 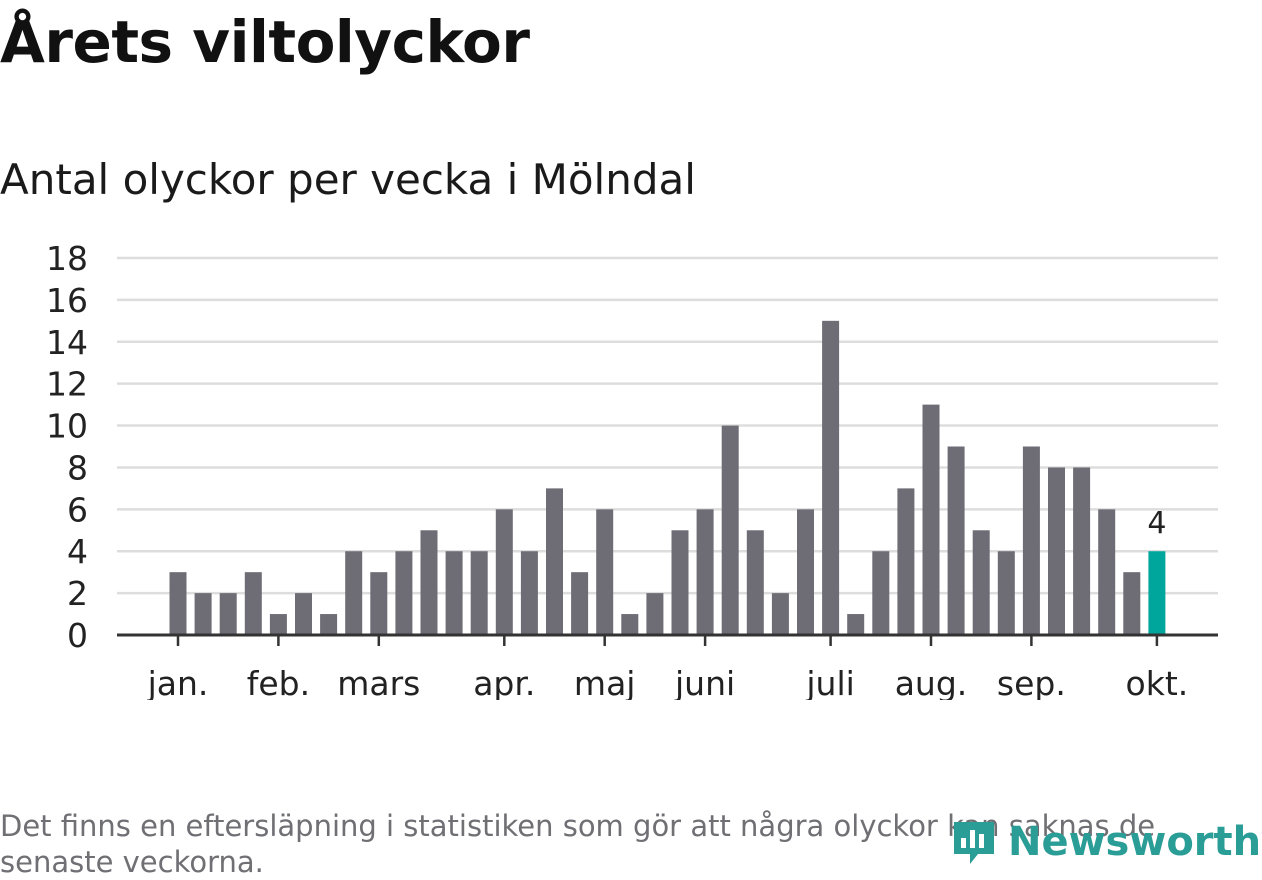 I want to click on x-axis-ticks: jan. feb. mars apr. maj juni juli aug. sep. okt., so click(x=668, y=667).